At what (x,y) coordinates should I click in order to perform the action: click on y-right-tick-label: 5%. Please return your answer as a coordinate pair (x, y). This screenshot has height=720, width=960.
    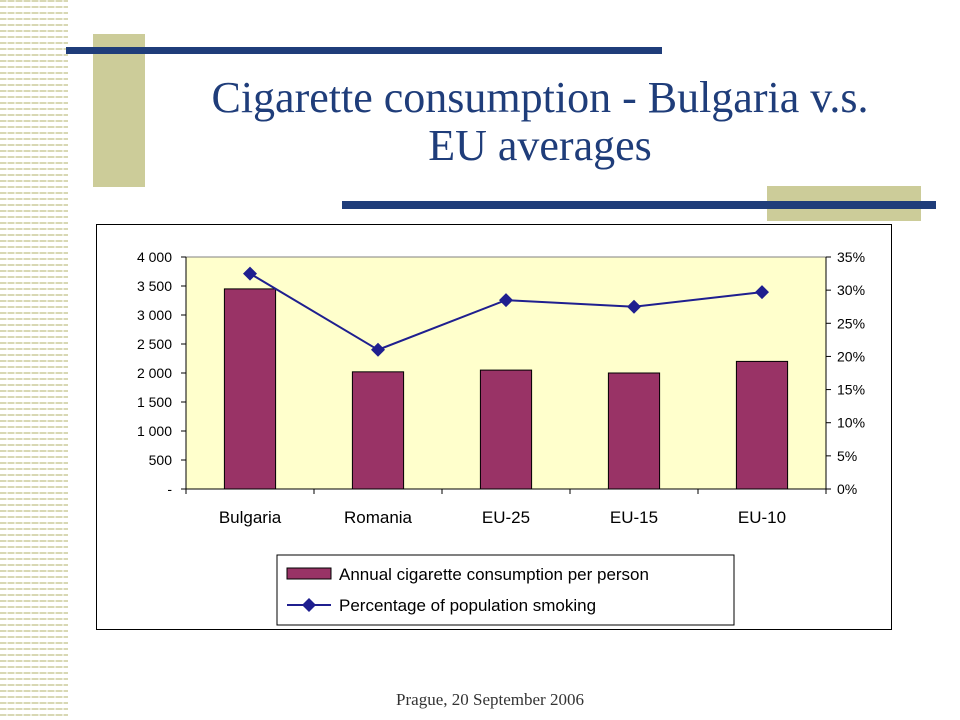
    Looking at the image, I should click on (847, 456).